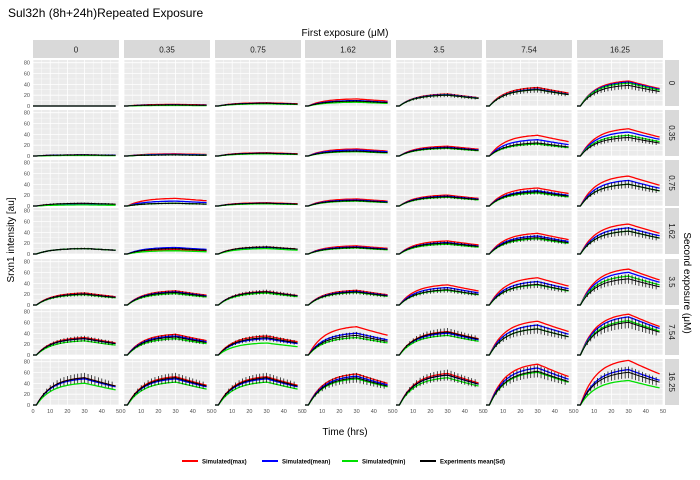  What do you see at coordinates (11, 239) in the screenshot?
I see `y-axis-title: Srxn1 intensity [au]` at bounding box center [11, 239].